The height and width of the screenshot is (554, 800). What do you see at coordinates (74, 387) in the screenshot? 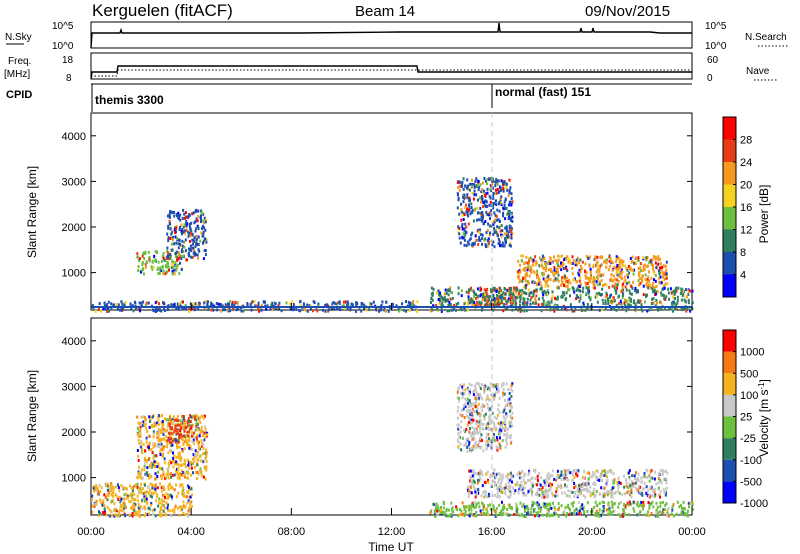
I see `velocity-ytick-label: 3000` at bounding box center [74, 387].